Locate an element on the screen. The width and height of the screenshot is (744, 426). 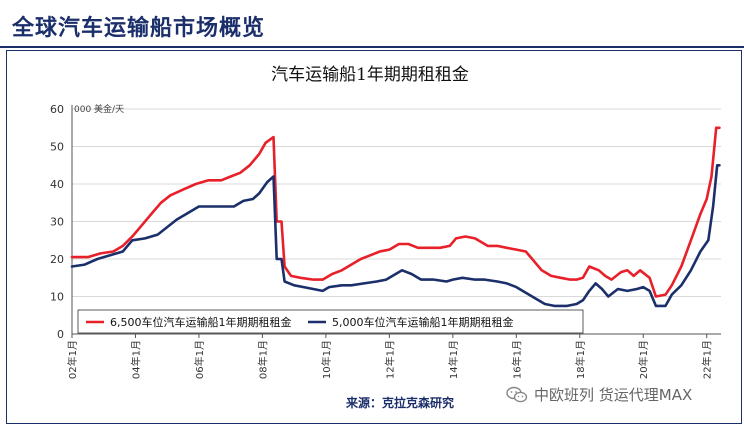
x-tick-label: 10年1月 is located at coordinates (326, 359).